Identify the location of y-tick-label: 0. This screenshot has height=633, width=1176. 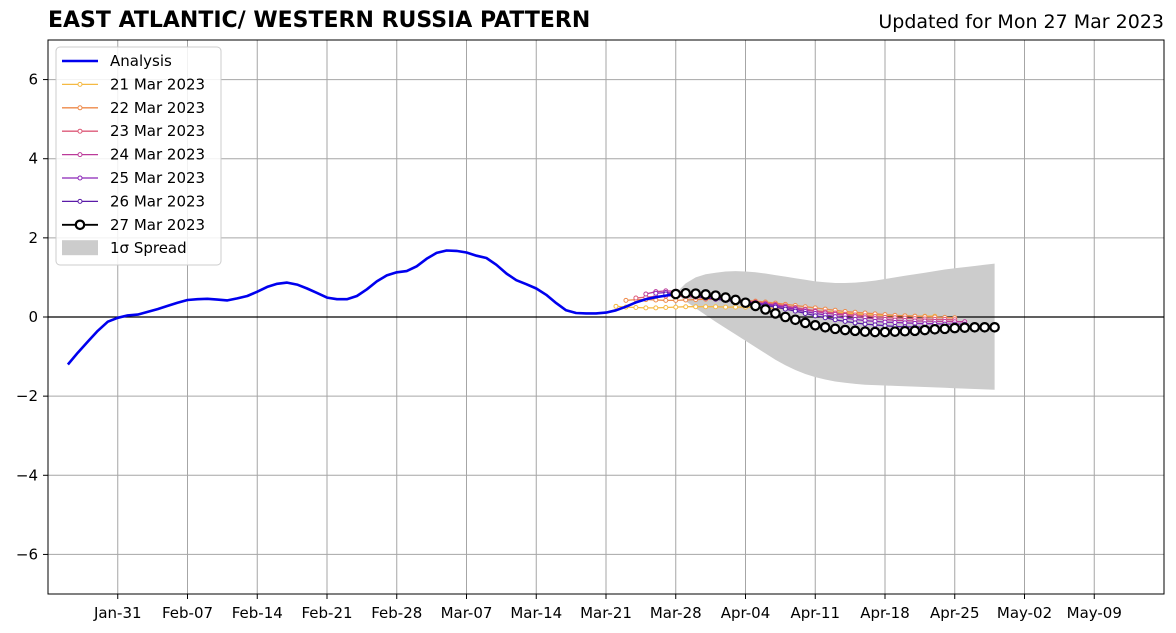
(33, 317).